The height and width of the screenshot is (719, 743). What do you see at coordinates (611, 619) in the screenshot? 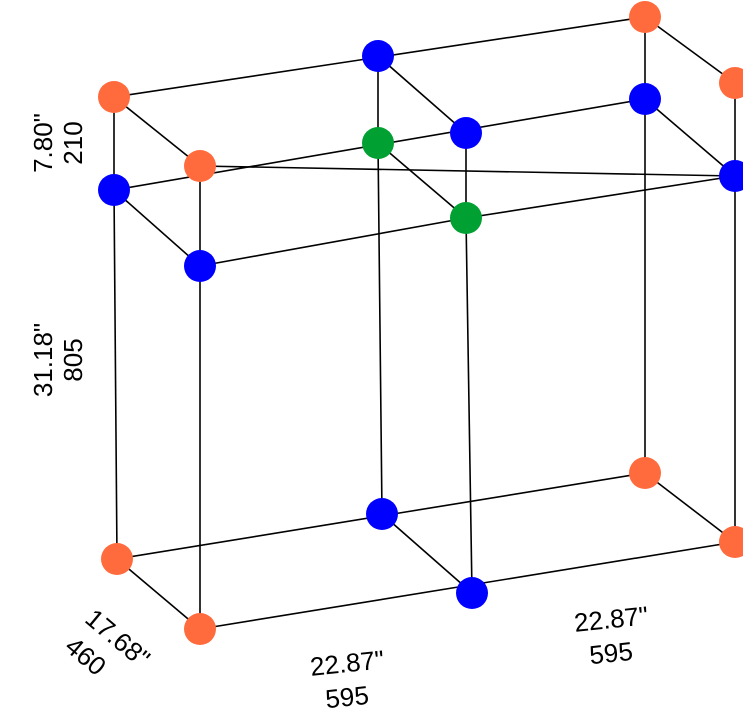
I see `width-back-imperial-label: 22.87"` at bounding box center [611, 619].